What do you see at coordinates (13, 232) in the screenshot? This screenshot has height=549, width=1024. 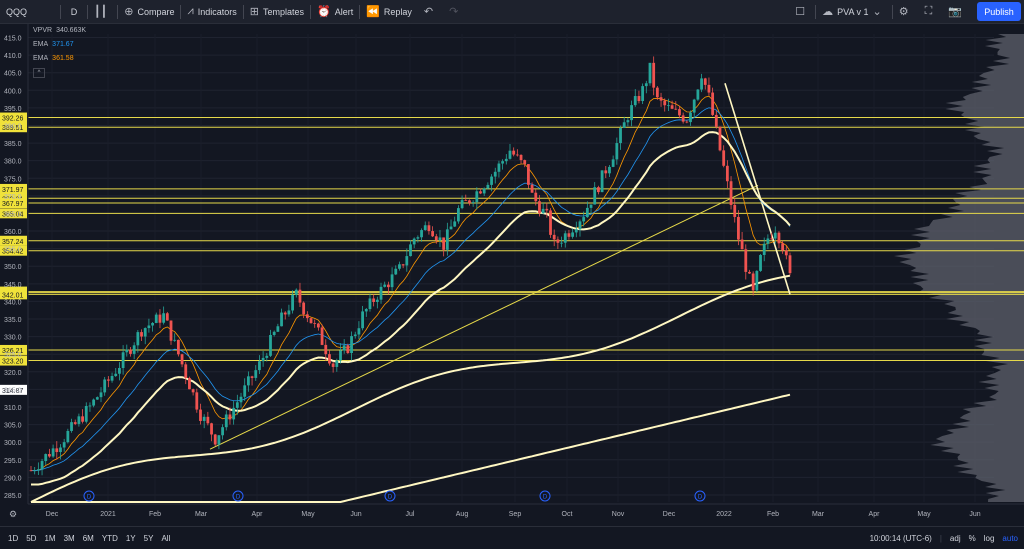 I see `price-tick-label: 360.0` at bounding box center [13, 232].